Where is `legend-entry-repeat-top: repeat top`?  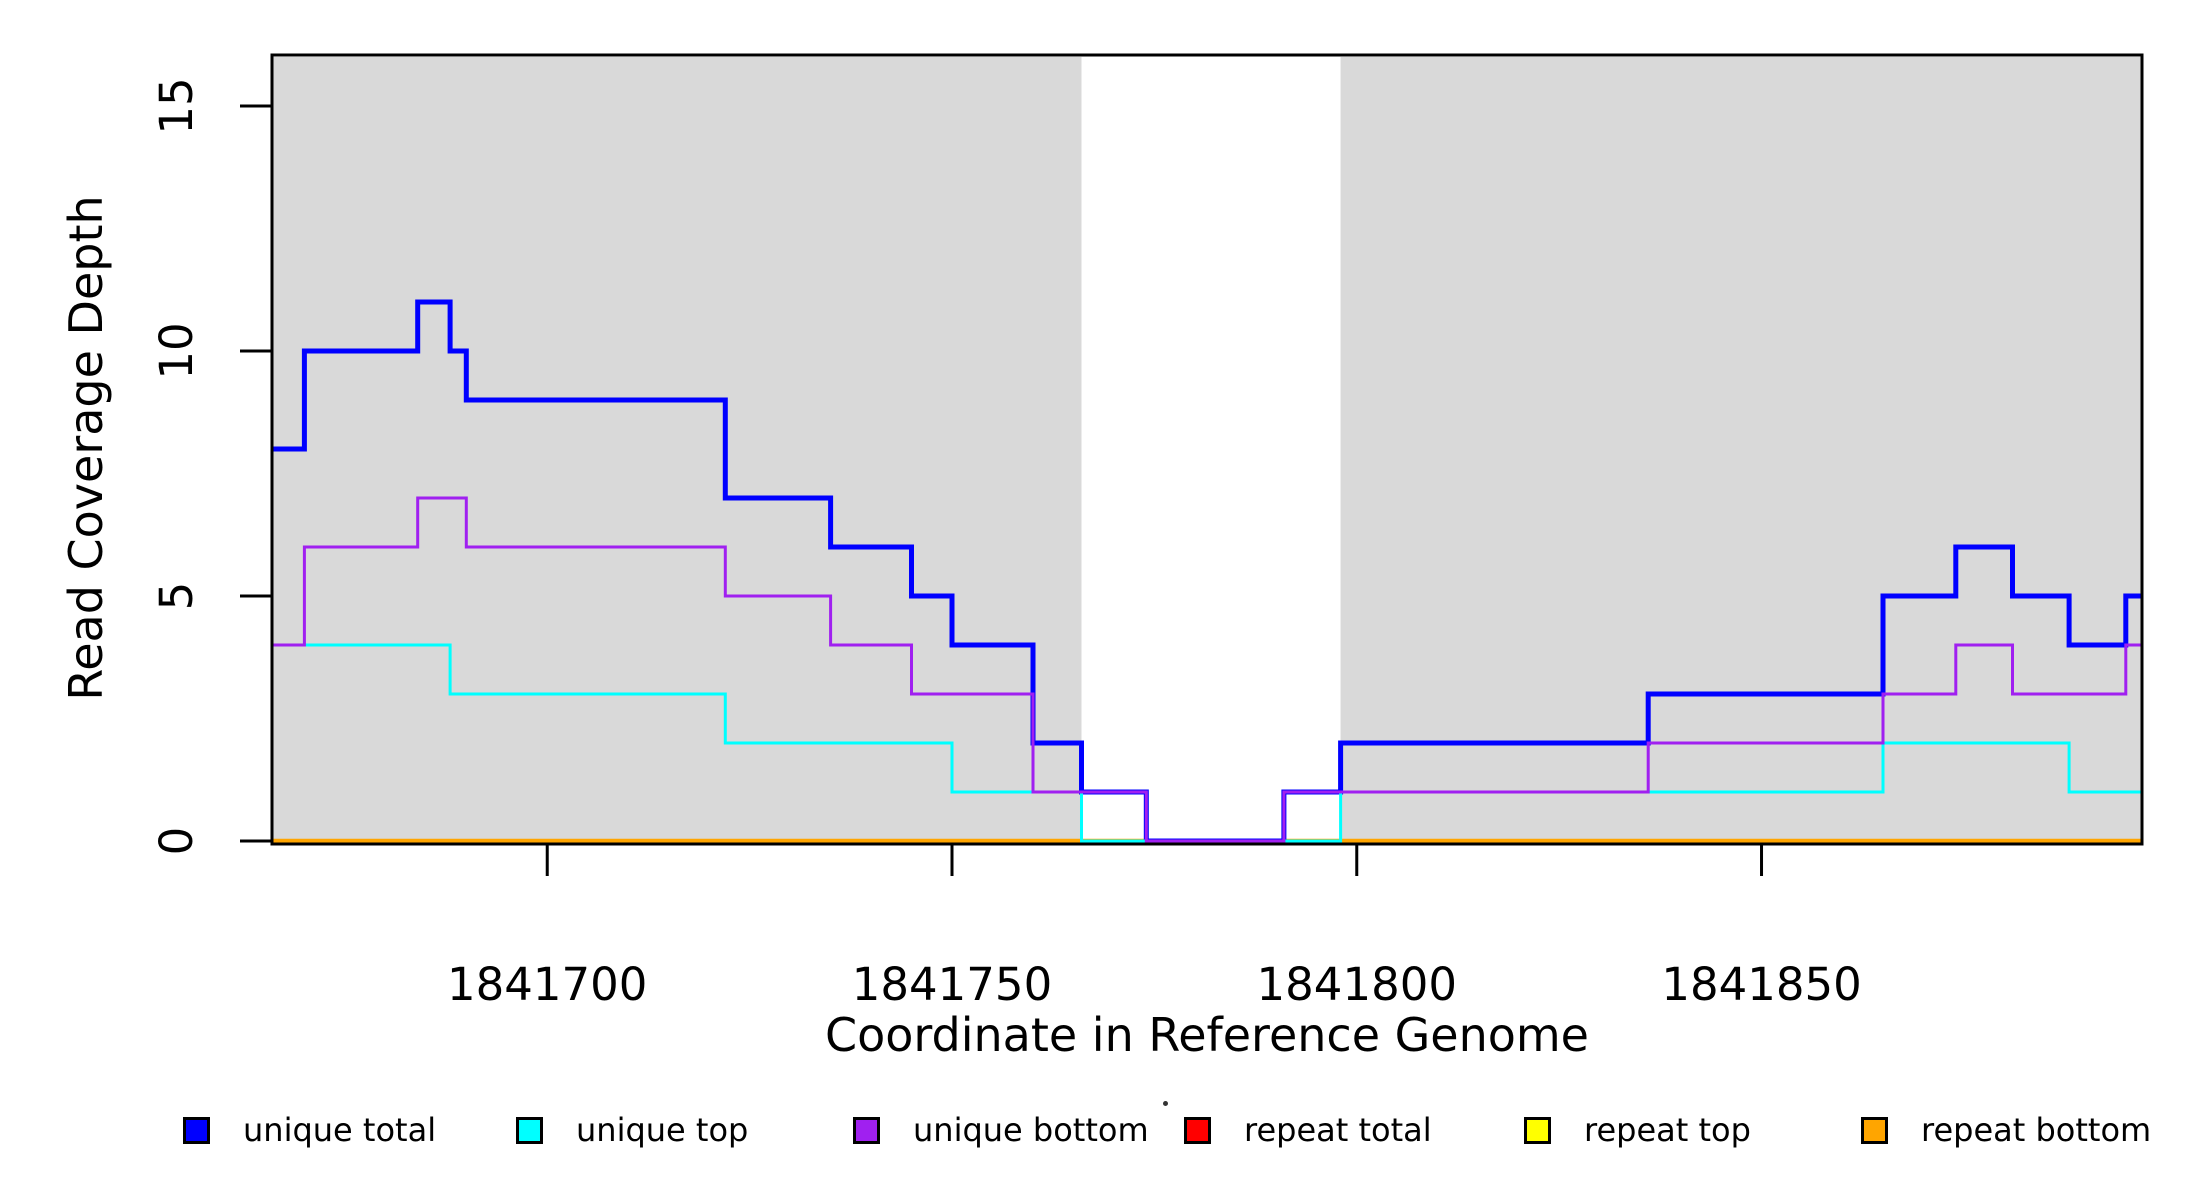
legend-entry-repeat-top: repeat top is located at coordinates (1637, 1130).